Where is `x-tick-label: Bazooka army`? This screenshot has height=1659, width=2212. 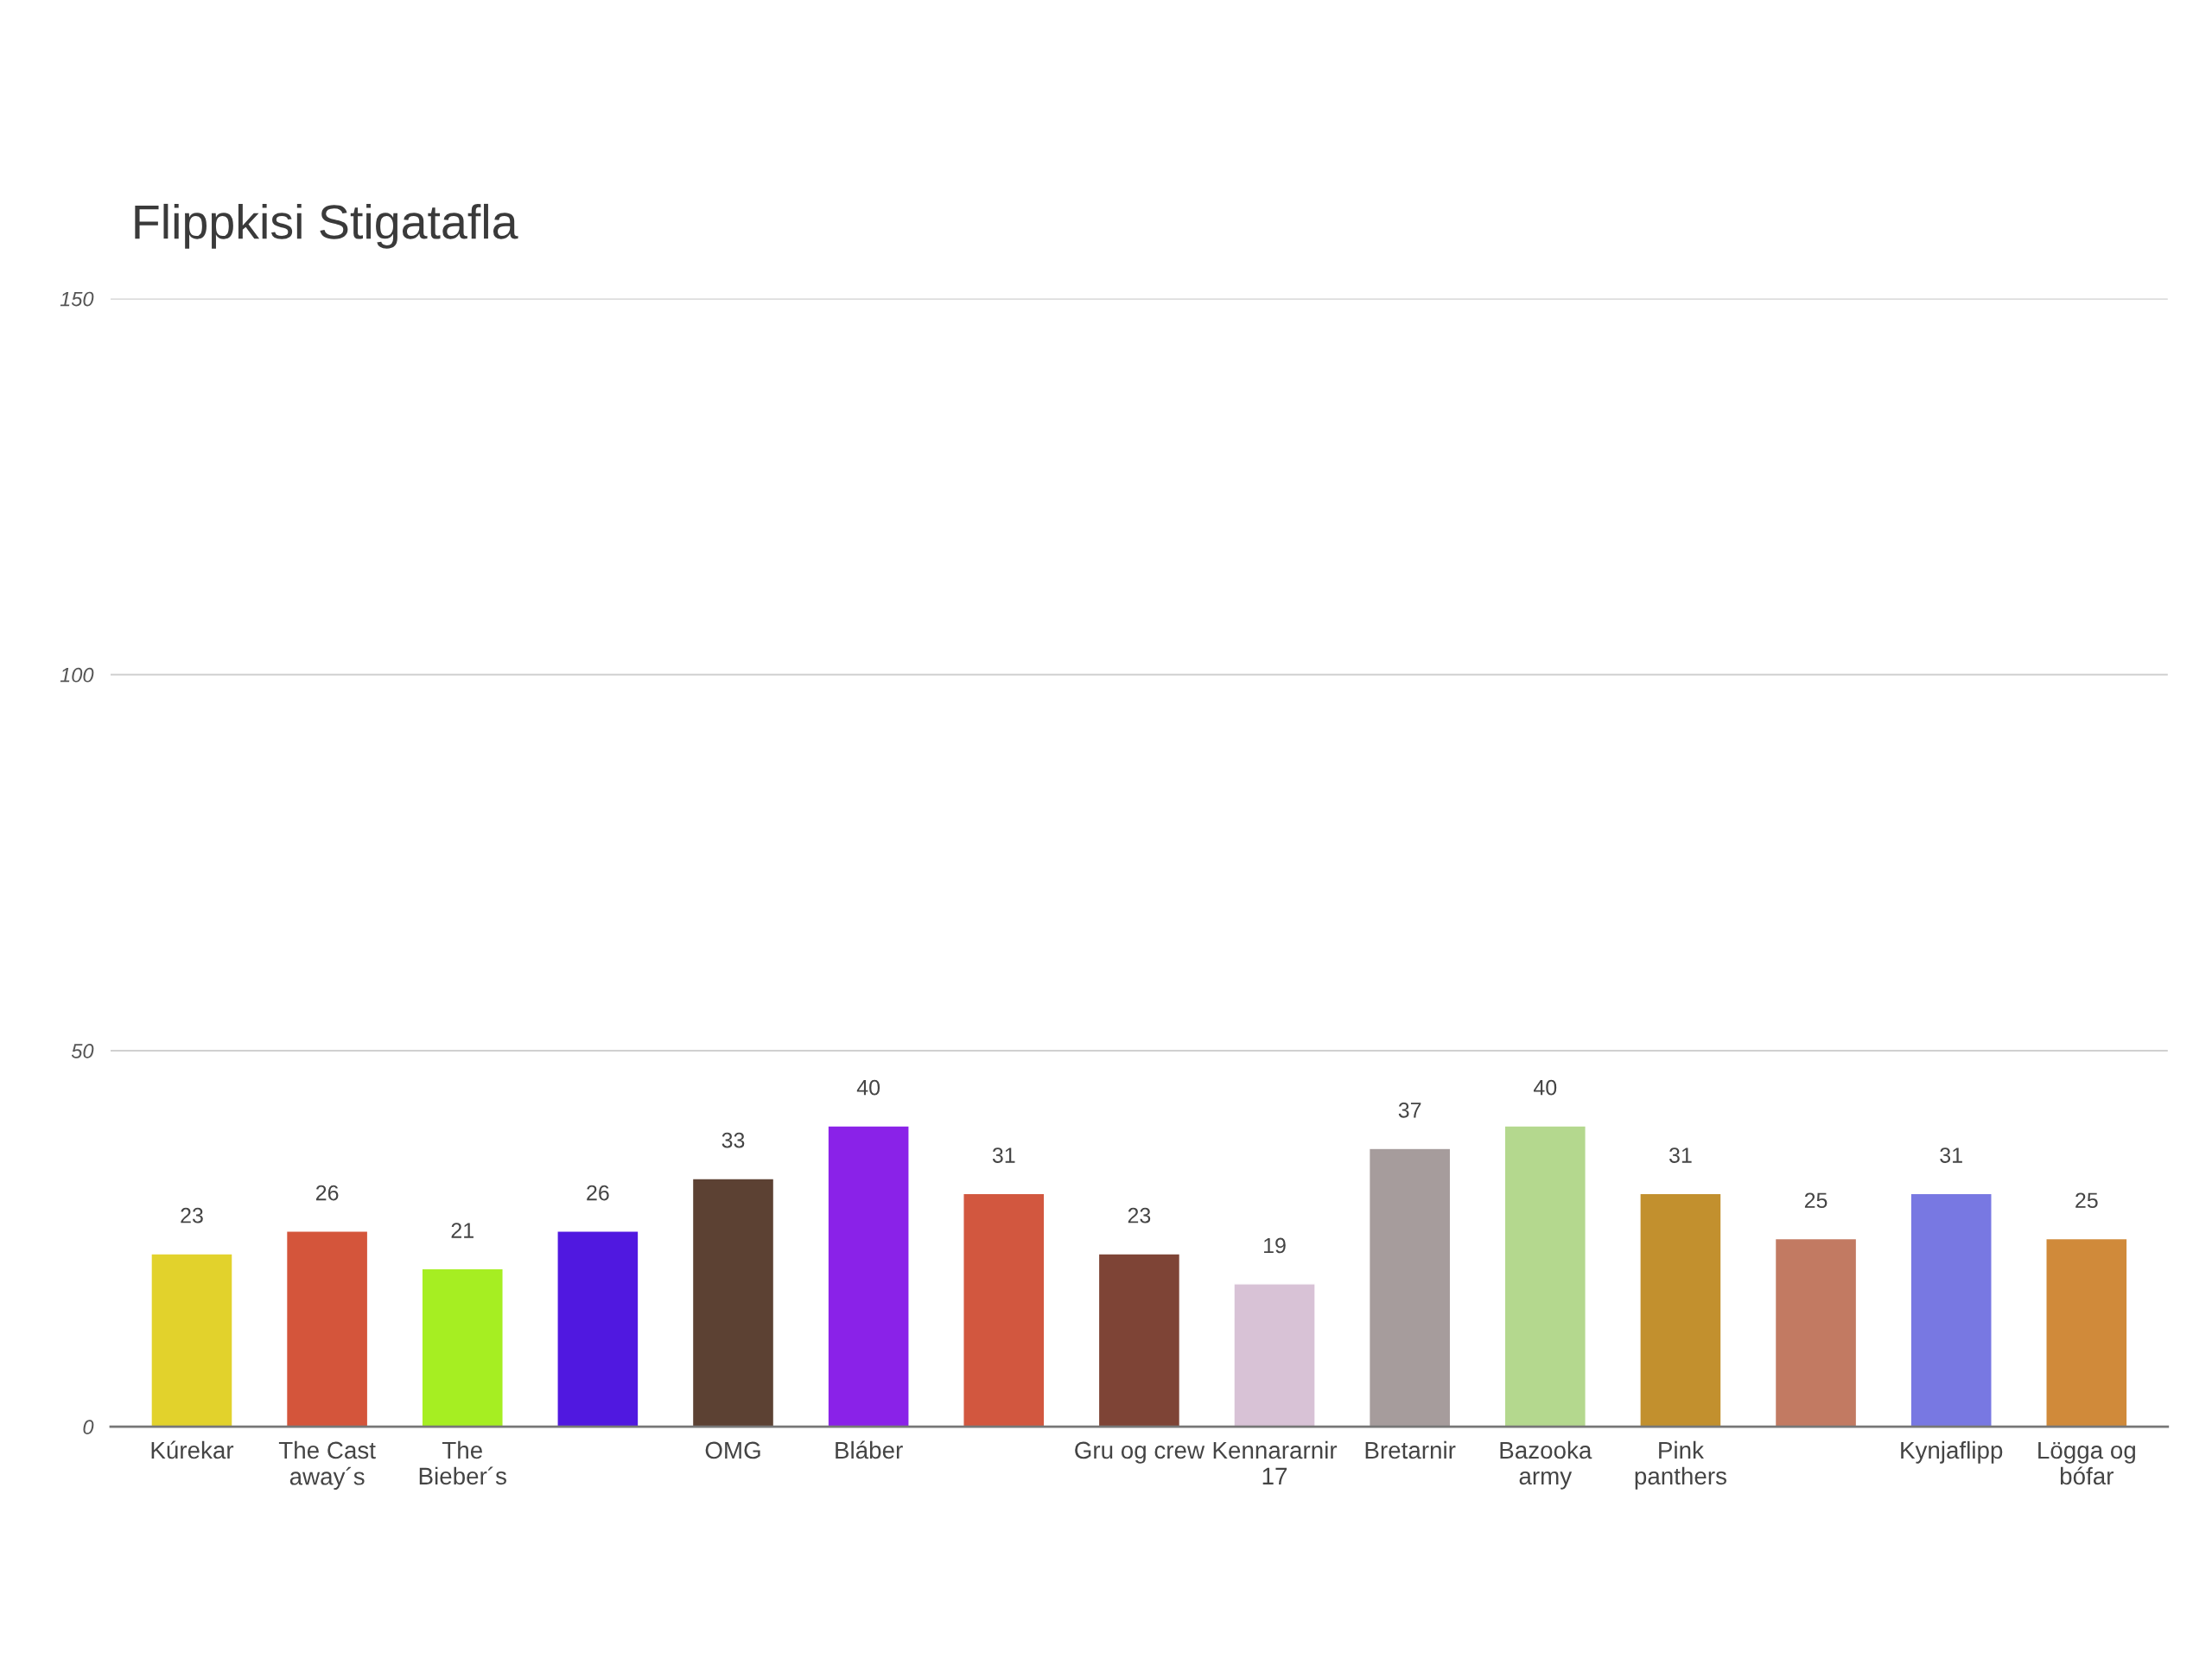
x-tick-label: Bazooka army is located at coordinates (1546, 1465).